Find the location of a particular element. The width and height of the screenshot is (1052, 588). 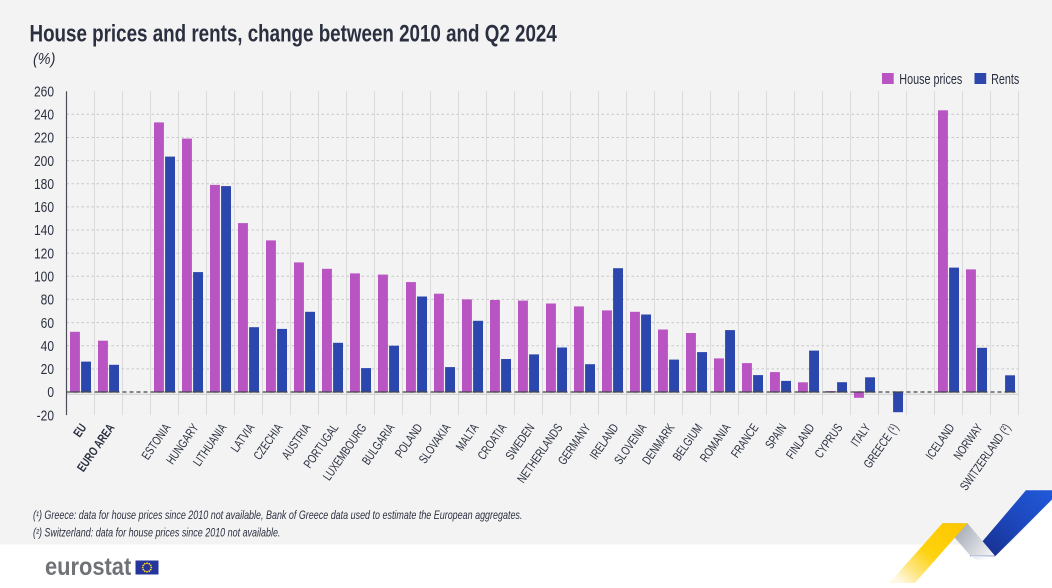

svg-text: 240 is located at coordinates (44, 114).